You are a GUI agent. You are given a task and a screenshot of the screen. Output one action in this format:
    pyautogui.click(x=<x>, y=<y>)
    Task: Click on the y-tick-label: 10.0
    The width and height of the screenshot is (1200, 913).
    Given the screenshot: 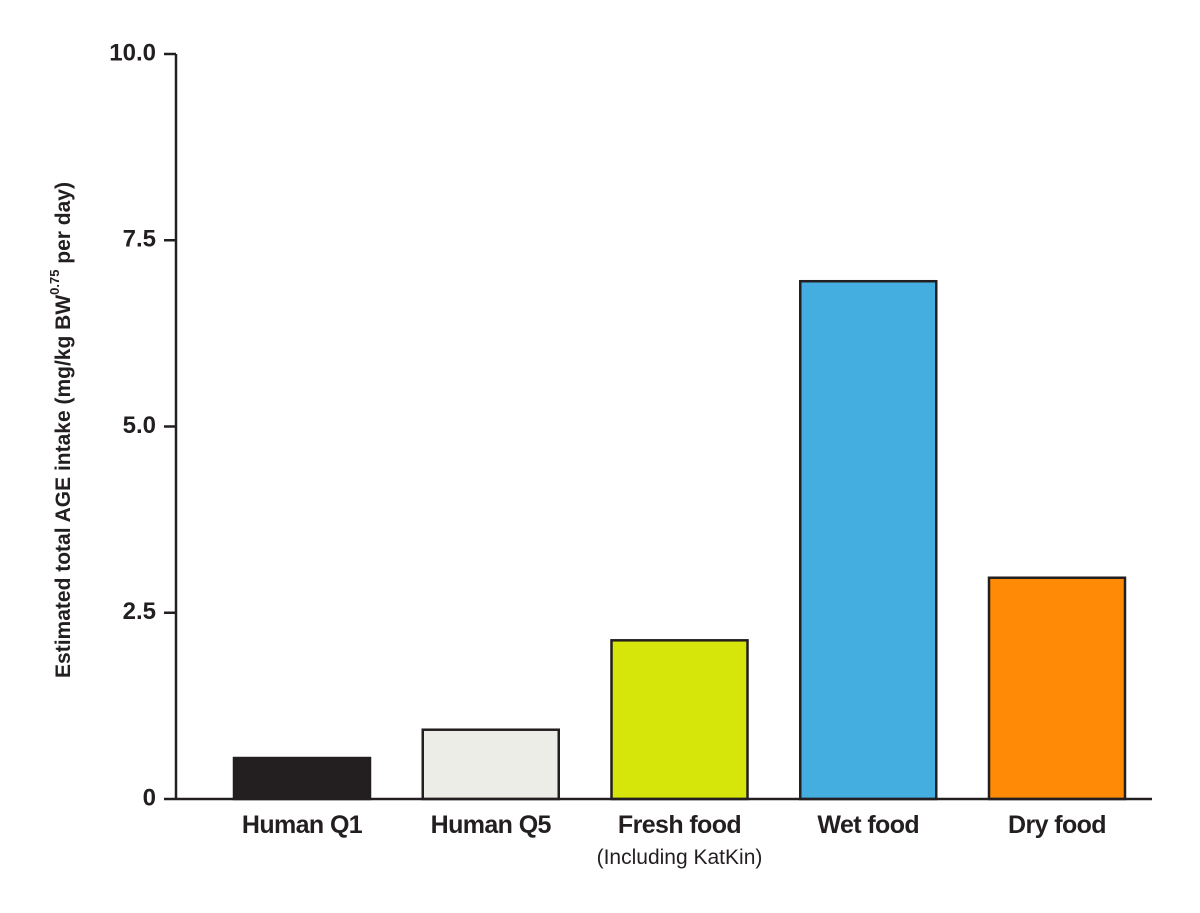 What is the action you would take?
    pyautogui.click(x=132, y=52)
    